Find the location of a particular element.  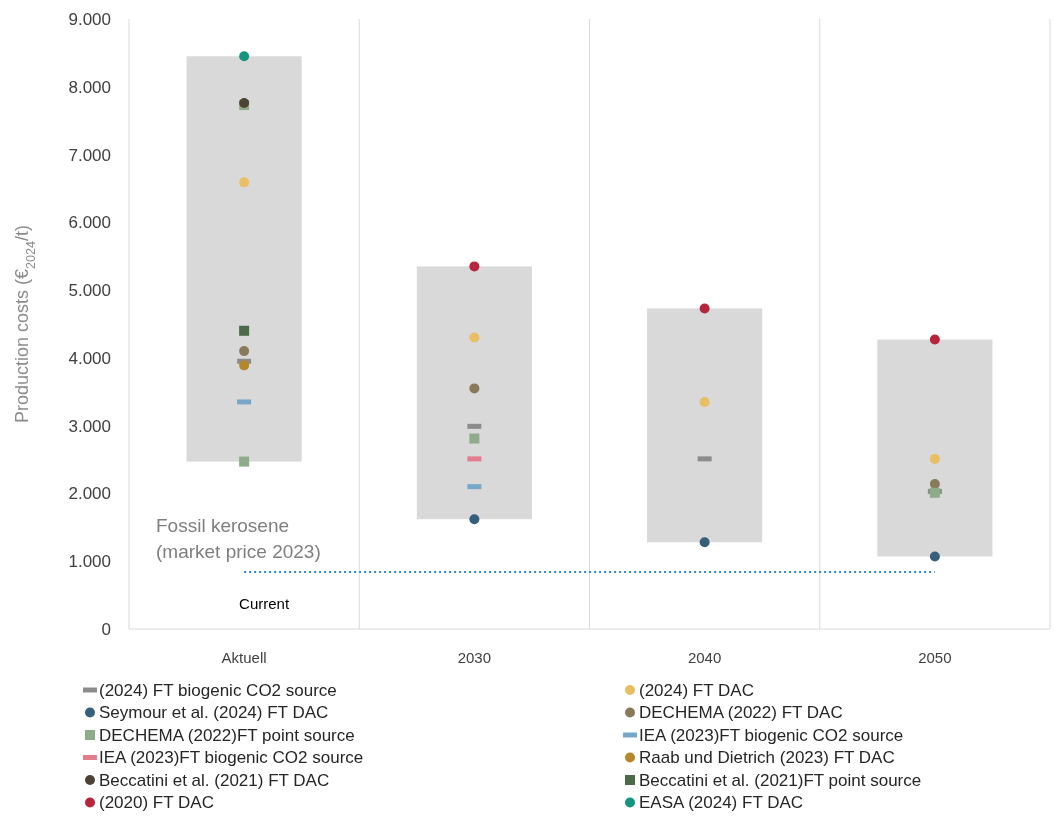

y-tick-label: 7.000 is located at coordinates (89, 155).